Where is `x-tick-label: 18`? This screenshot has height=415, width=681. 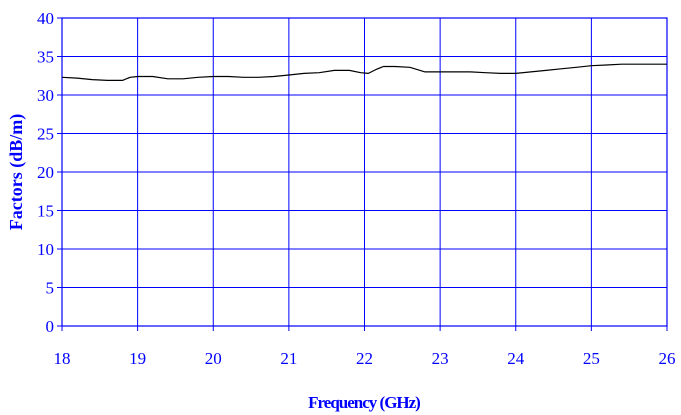
x-tick-label: 18 is located at coordinates (62, 358).